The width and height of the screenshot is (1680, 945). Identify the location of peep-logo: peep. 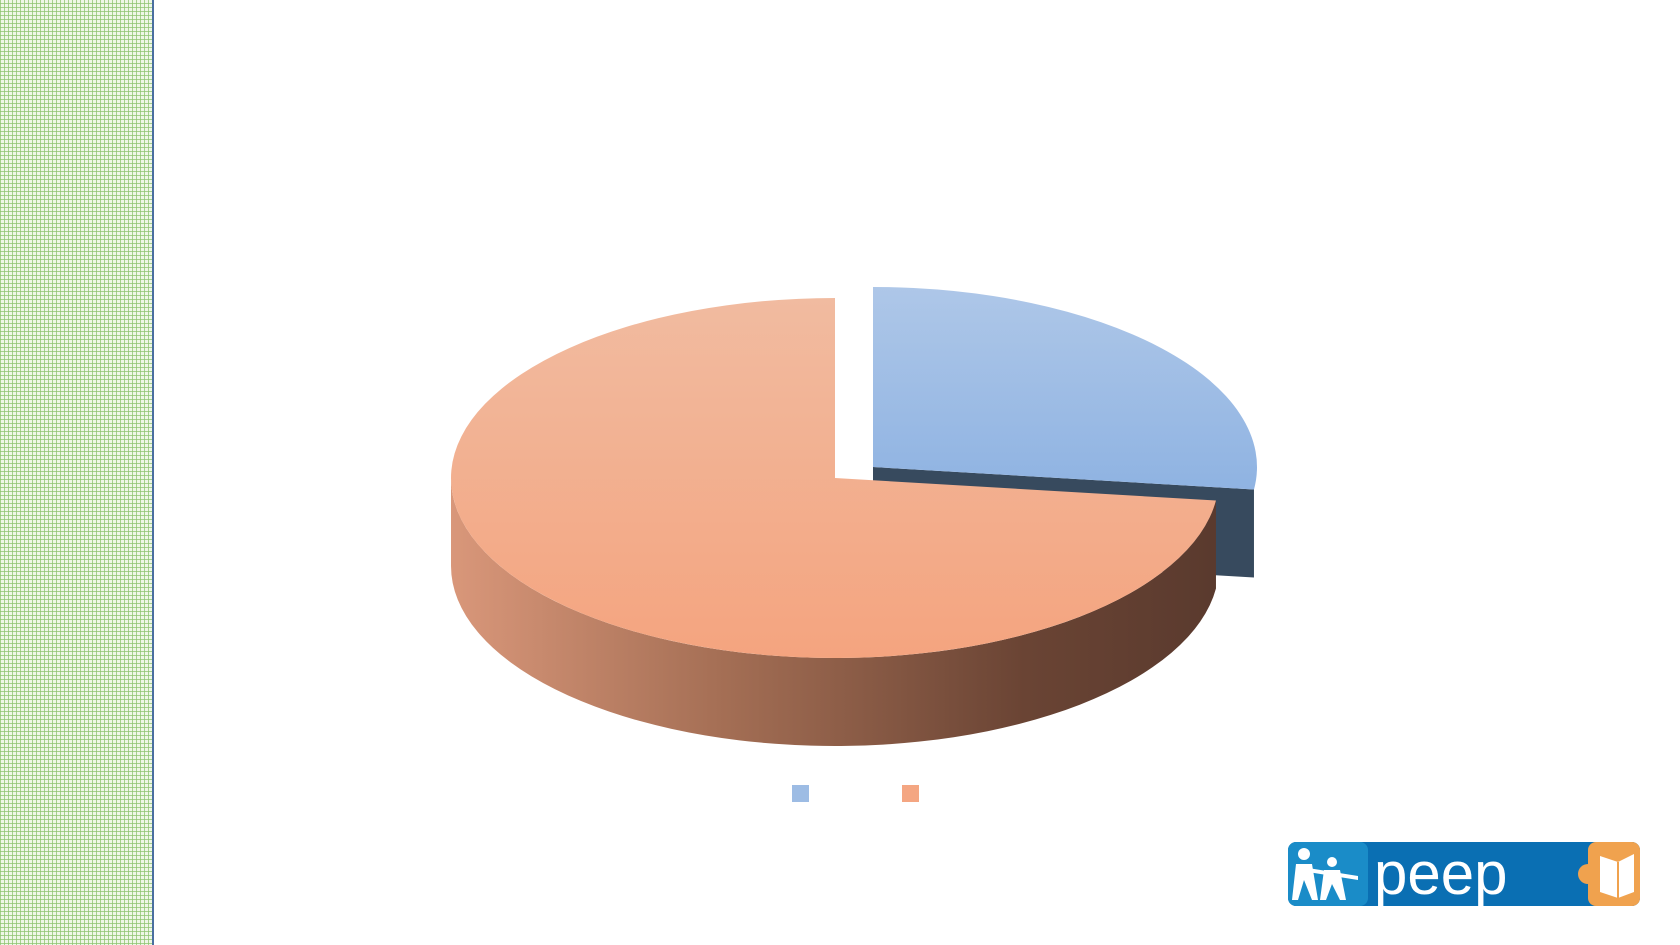
(1464, 874).